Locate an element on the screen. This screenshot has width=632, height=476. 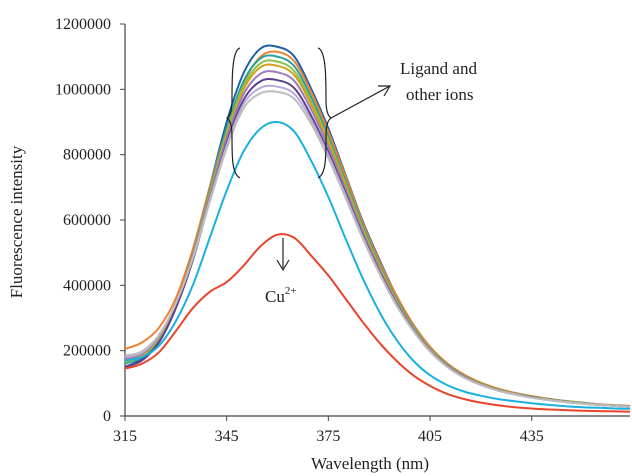
x-tick-label: 435 is located at coordinates (532, 436).